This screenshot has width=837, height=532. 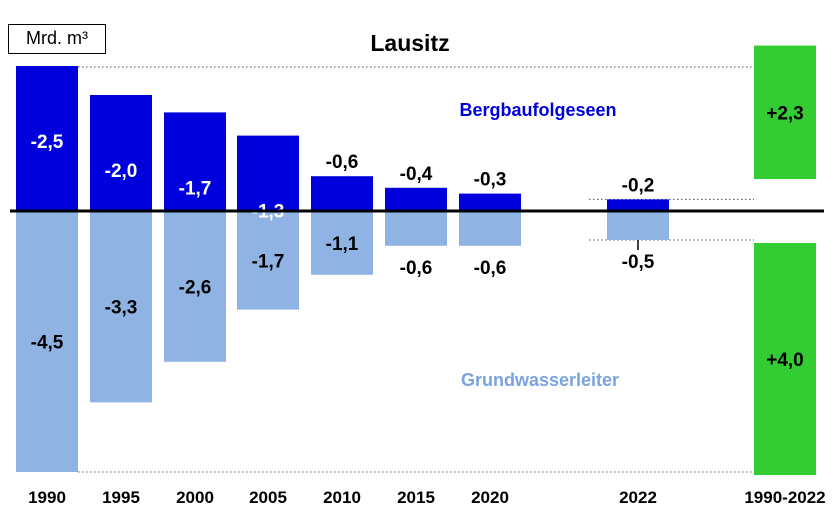 I want to click on label-grundwasserleiter-1995: -3,3, so click(x=121, y=308).